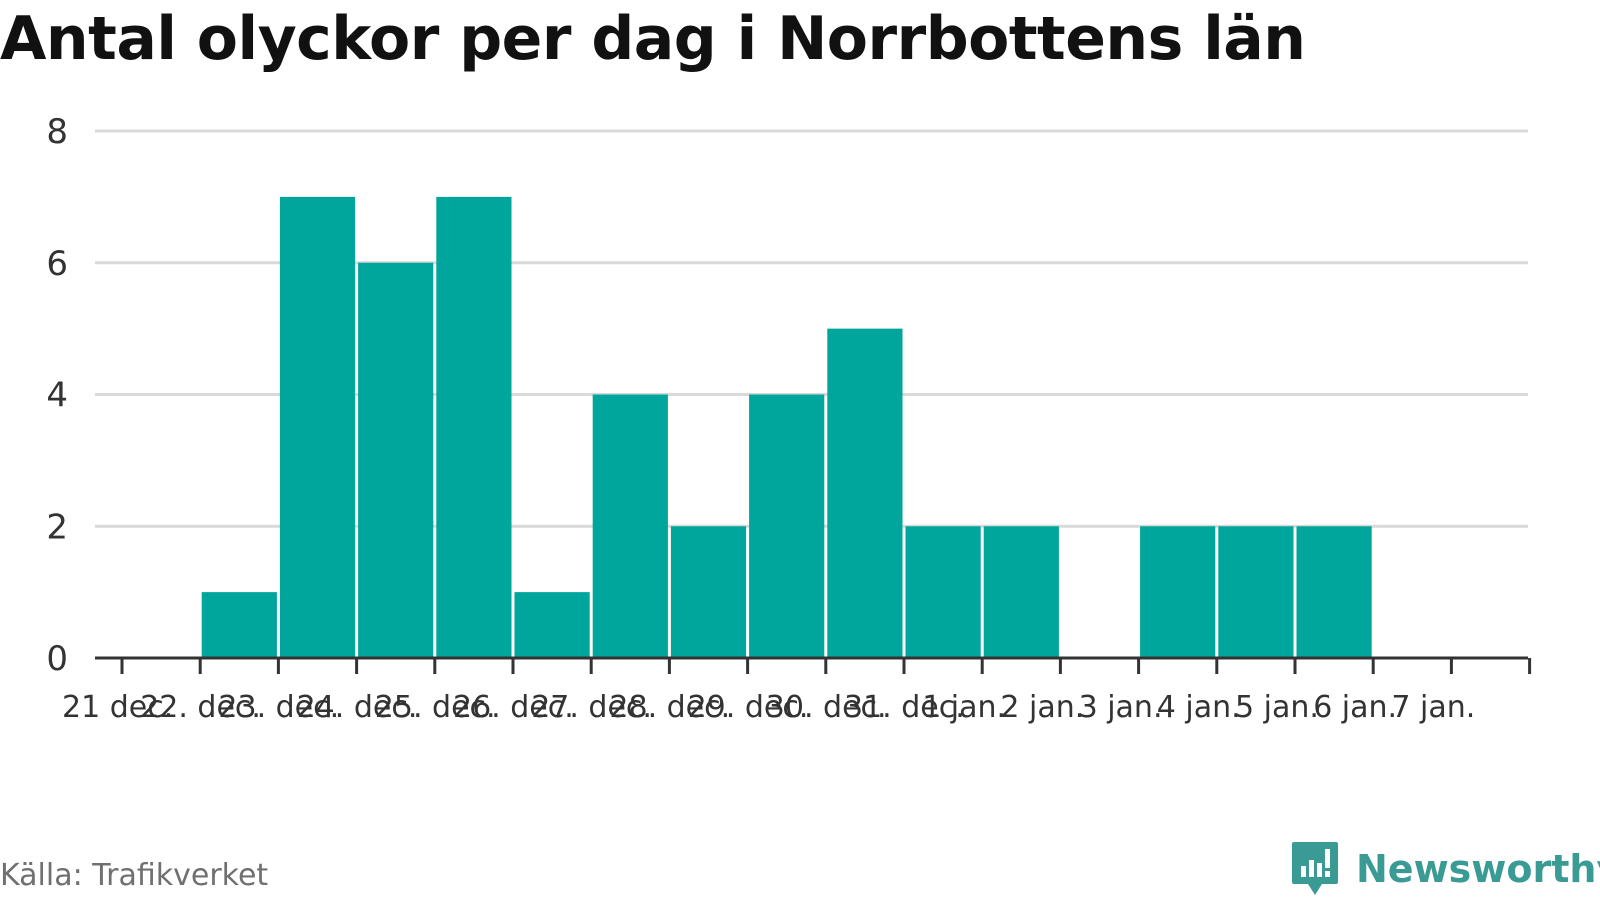  What do you see at coordinates (1121, 707) in the screenshot?
I see `x-tick-label: 3 jan.` at bounding box center [1121, 707].